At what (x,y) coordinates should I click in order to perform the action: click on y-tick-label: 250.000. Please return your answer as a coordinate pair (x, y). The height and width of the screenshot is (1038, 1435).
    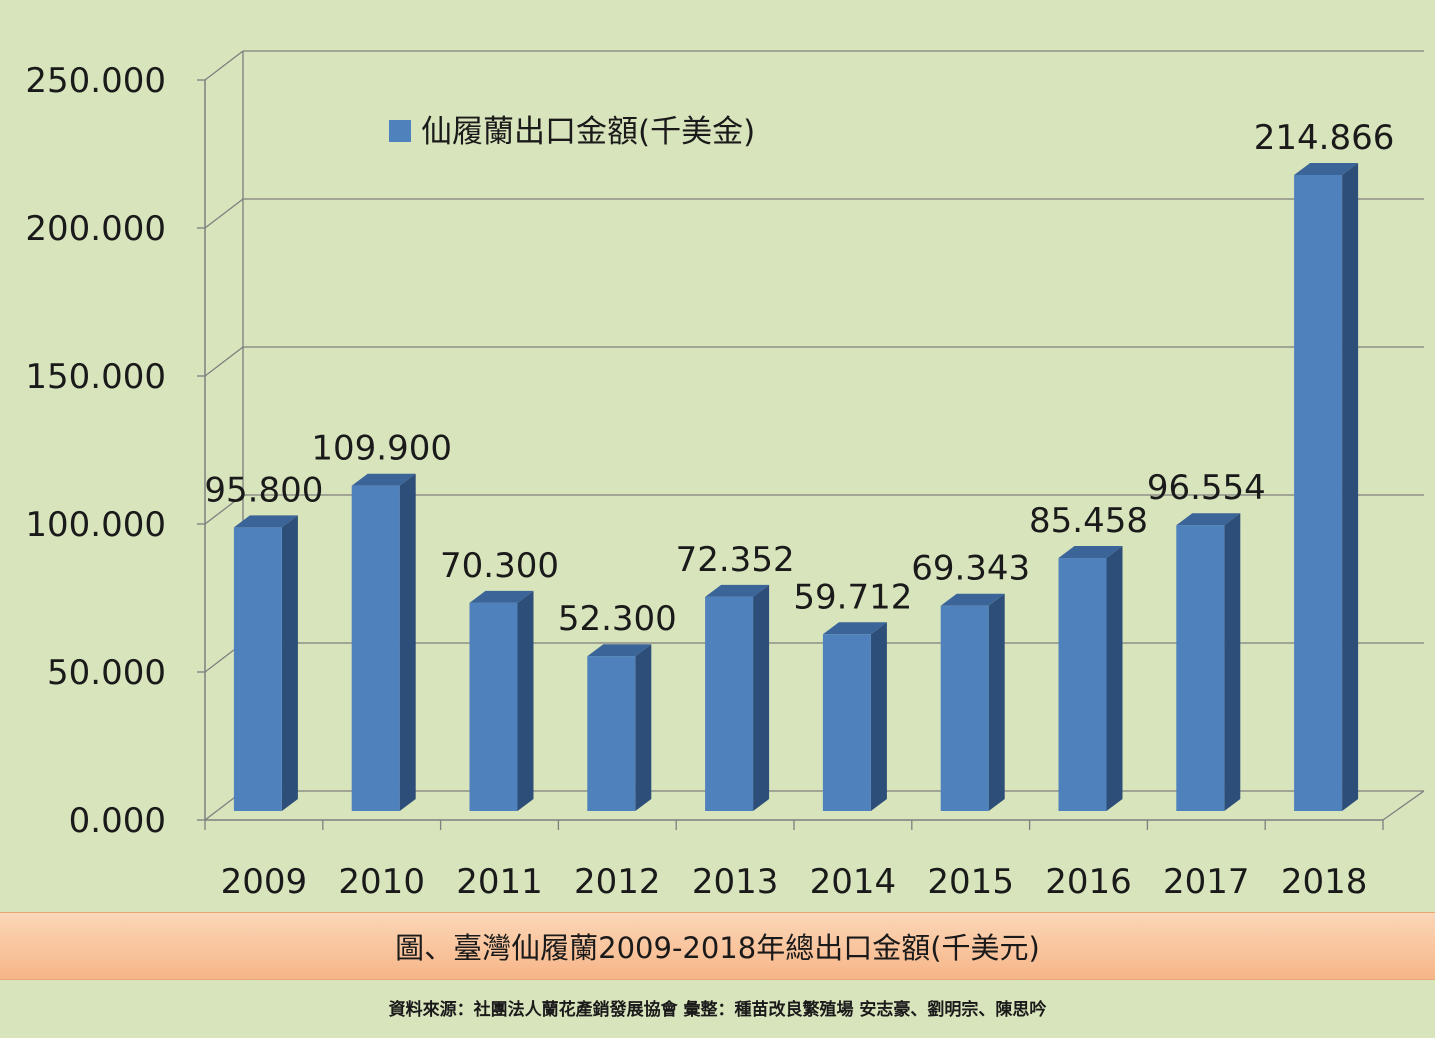
    Looking at the image, I should click on (95, 81).